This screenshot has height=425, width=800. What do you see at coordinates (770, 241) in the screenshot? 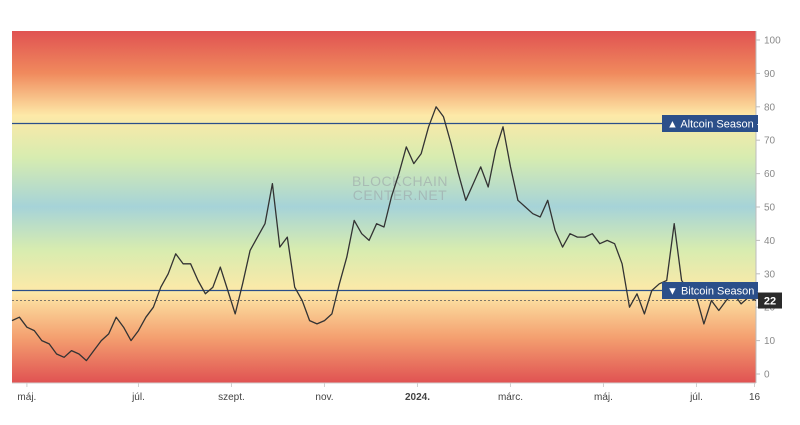
I see `y-tick-label: 40` at bounding box center [770, 241].